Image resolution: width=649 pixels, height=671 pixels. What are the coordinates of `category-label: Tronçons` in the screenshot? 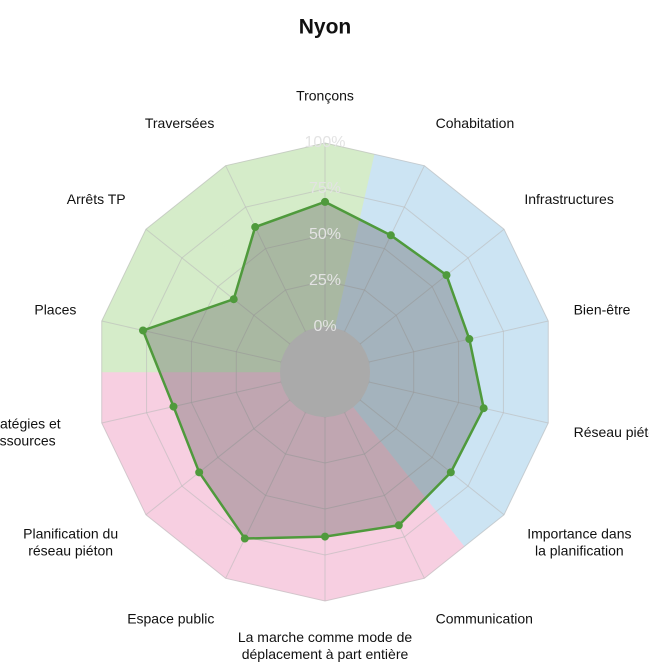 It's located at (325, 96).